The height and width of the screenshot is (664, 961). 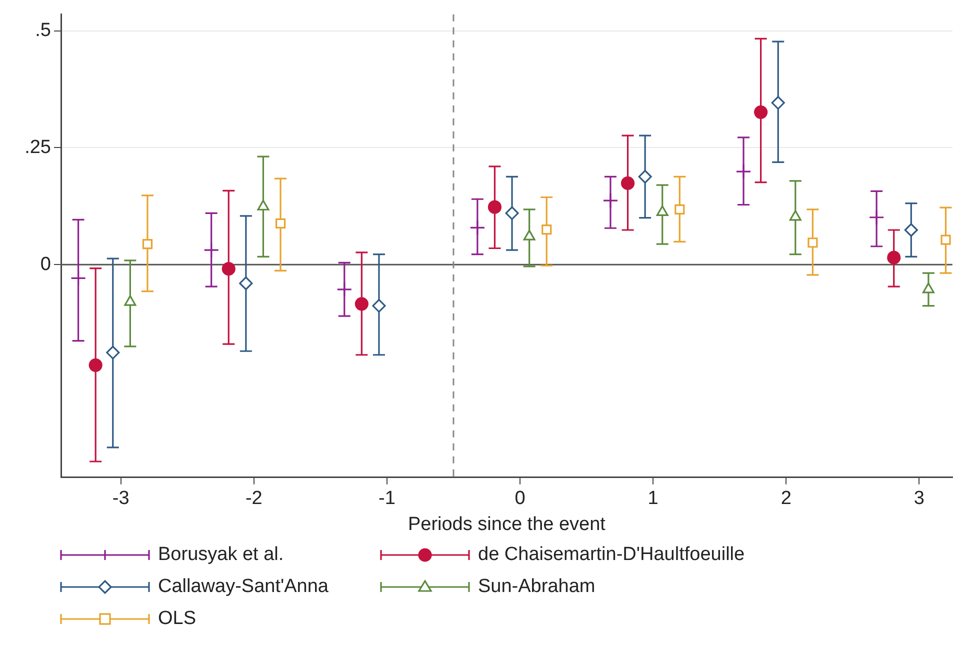 What do you see at coordinates (786, 499) in the screenshot?
I see `x-tick-label: 2` at bounding box center [786, 499].